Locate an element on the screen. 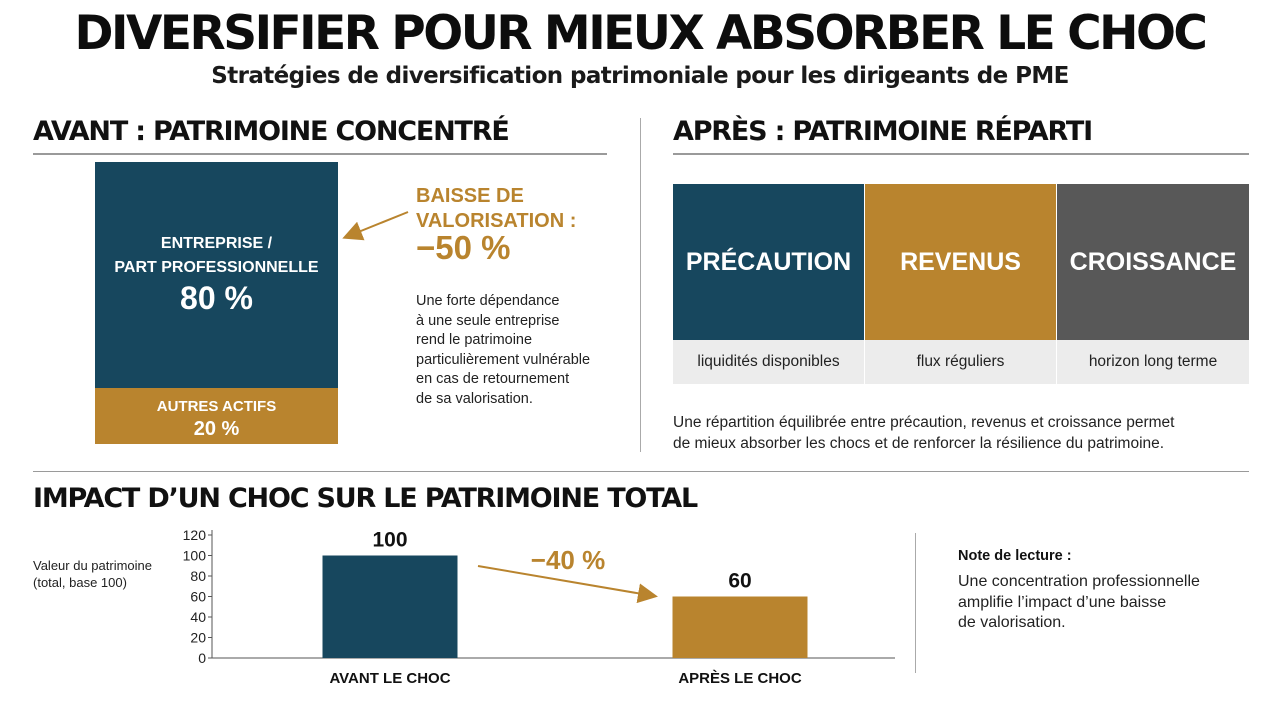  chart-category-label: AVANT LE CHOC is located at coordinates (389, 678).